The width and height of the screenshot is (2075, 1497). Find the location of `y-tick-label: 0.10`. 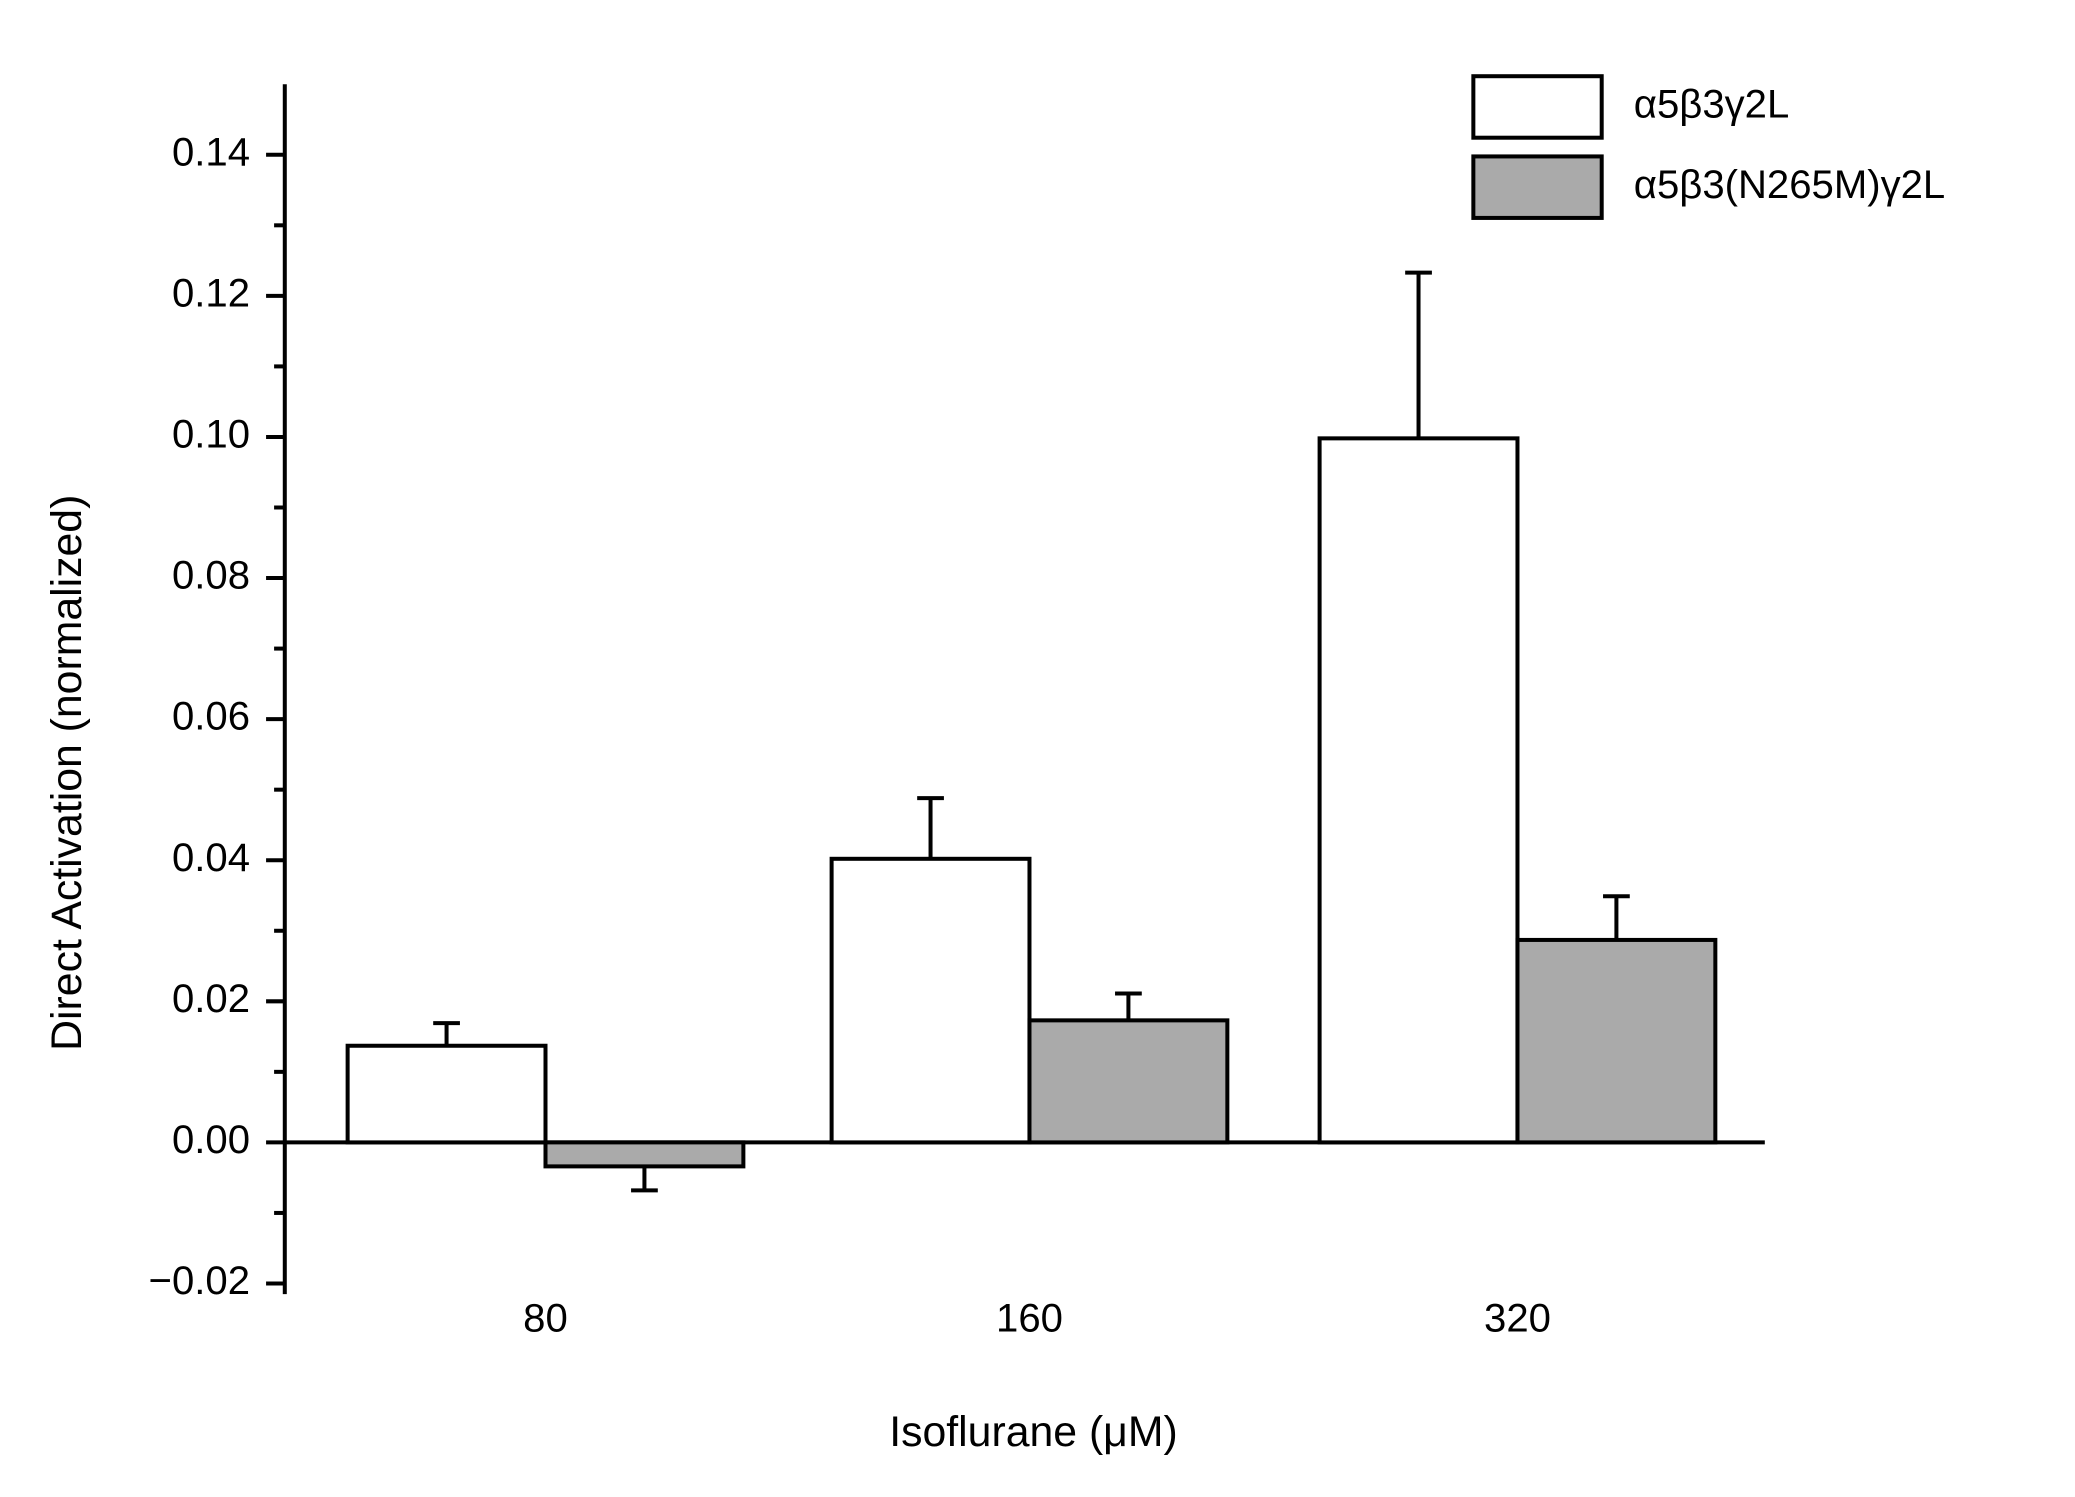

y-tick-label: 0.10 is located at coordinates (211, 435).